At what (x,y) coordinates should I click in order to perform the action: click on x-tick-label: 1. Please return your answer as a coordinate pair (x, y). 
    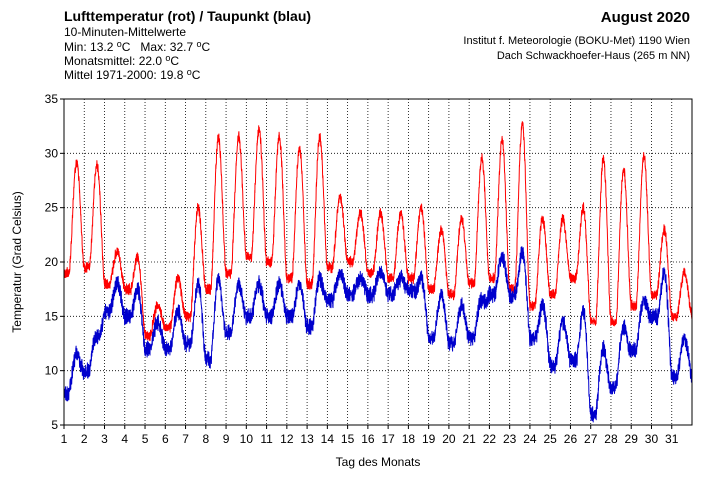
    Looking at the image, I should click on (64, 439).